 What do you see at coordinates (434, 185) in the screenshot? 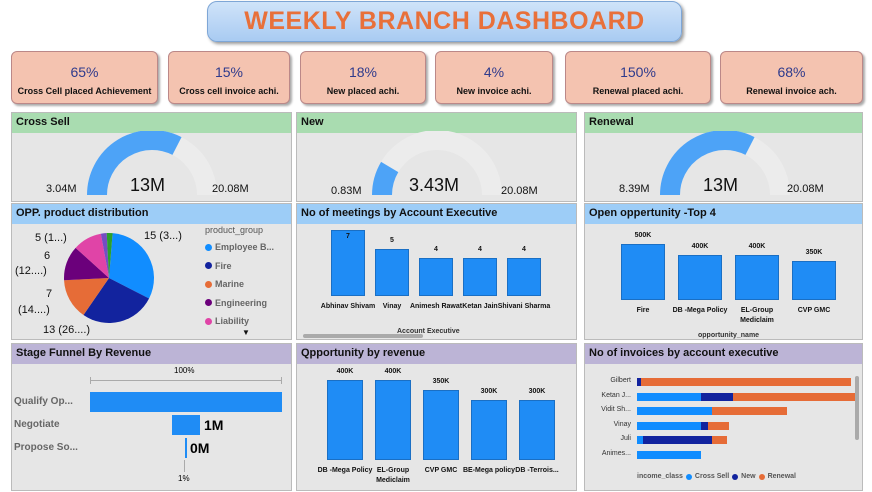
I see `gauge-value: 3.43M` at bounding box center [434, 185].